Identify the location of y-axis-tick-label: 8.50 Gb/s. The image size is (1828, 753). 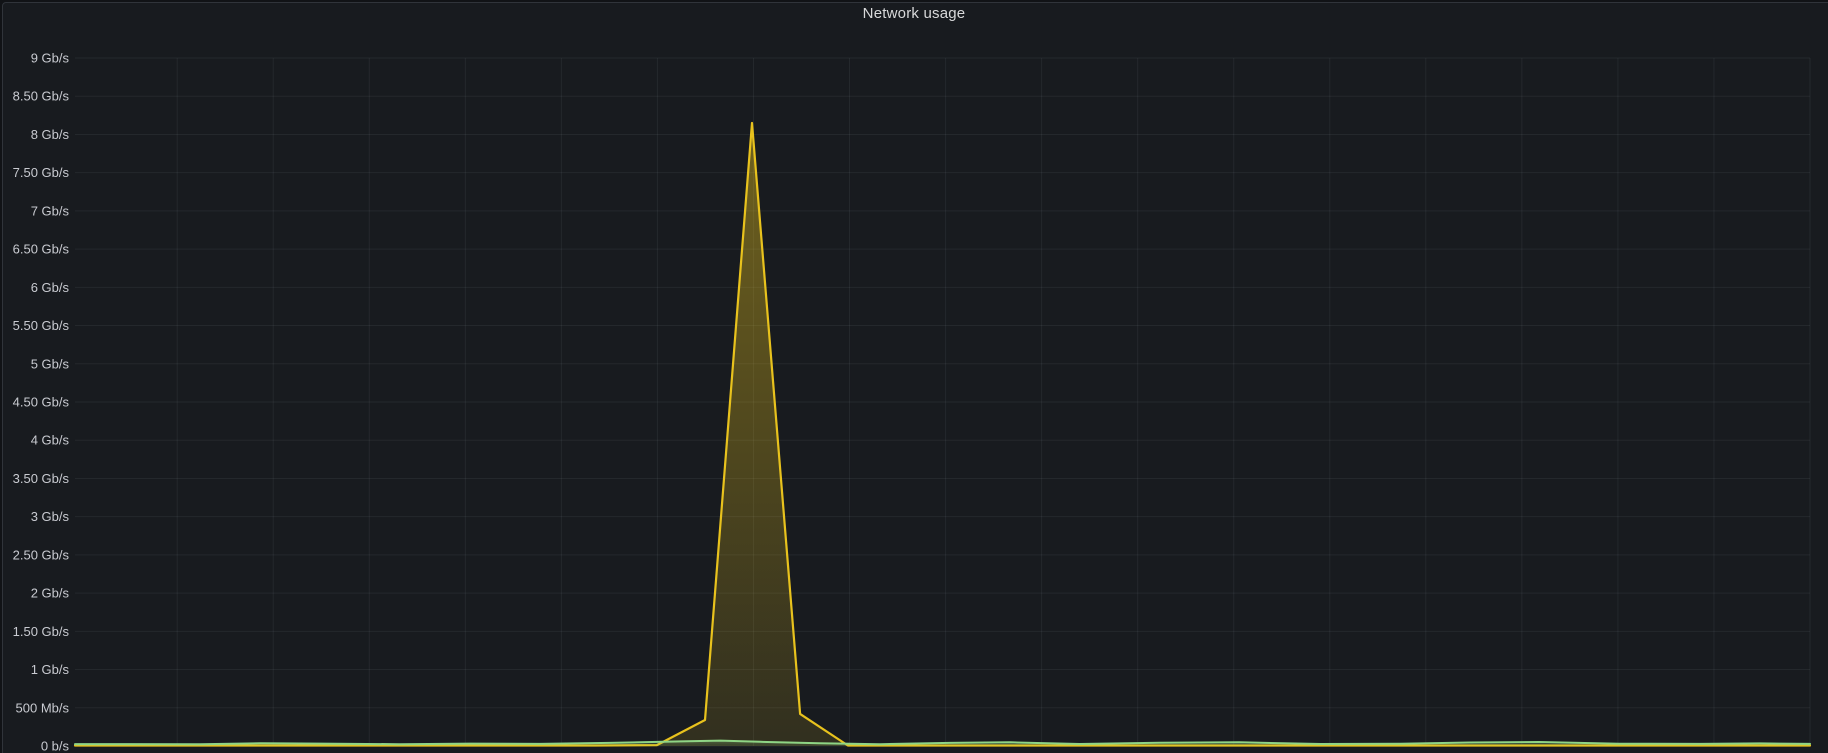
(41, 96).